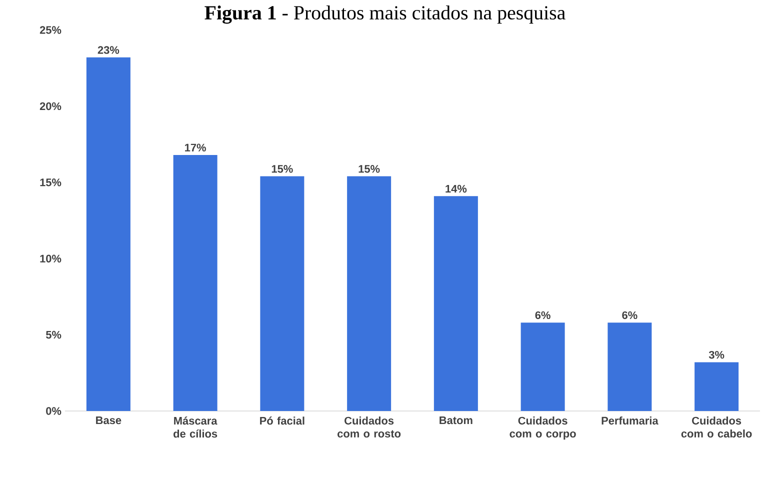 This screenshot has height=484, width=771. Describe the element at coordinates (51, 258) in the screenshot. I see `y-tick-label: 10%` at that location.